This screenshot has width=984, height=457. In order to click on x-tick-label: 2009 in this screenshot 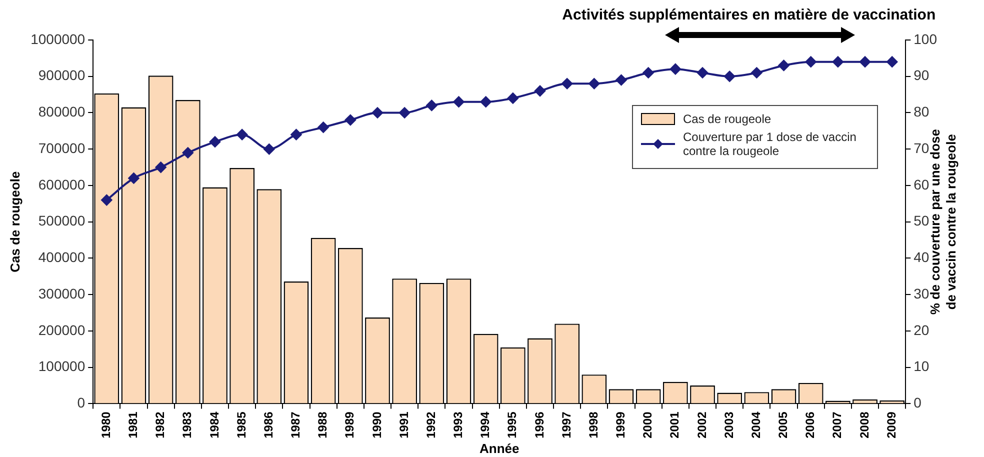, I will do `click(891, 424)`.